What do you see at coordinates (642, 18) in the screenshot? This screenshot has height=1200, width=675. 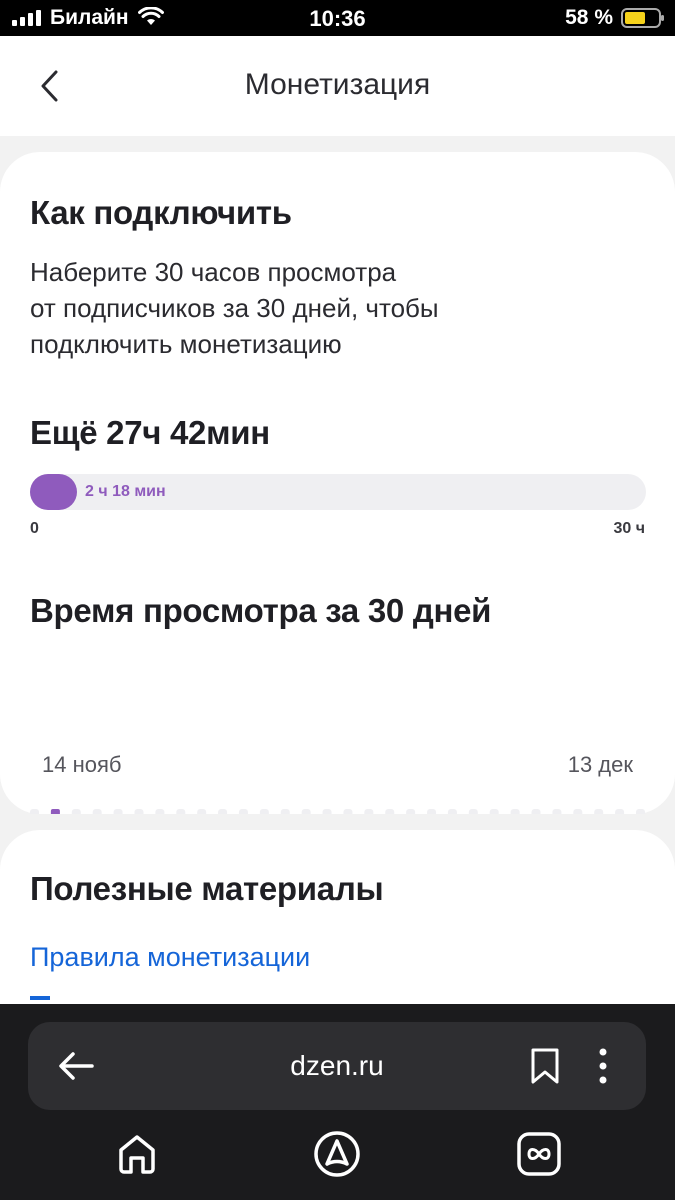 I see `battery-icon` at bounding box center [642, 18].